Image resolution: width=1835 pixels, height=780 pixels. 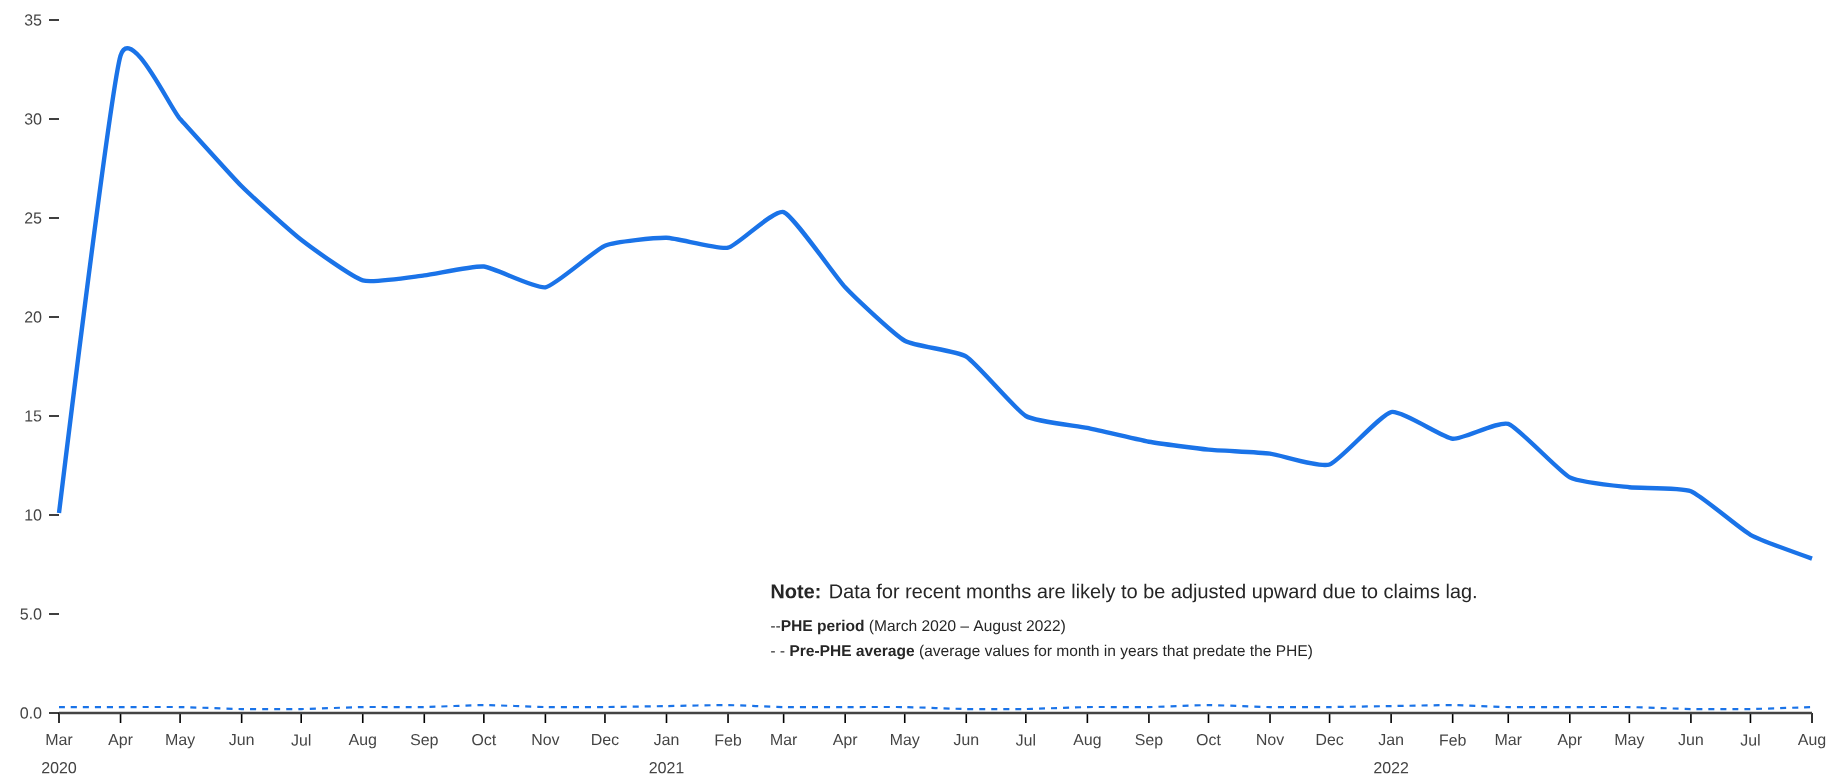 What do you see at coordinates (31, 713) in the screenshot?
I see `y-tick-label: 0.0` at bounding box center [31, 713].